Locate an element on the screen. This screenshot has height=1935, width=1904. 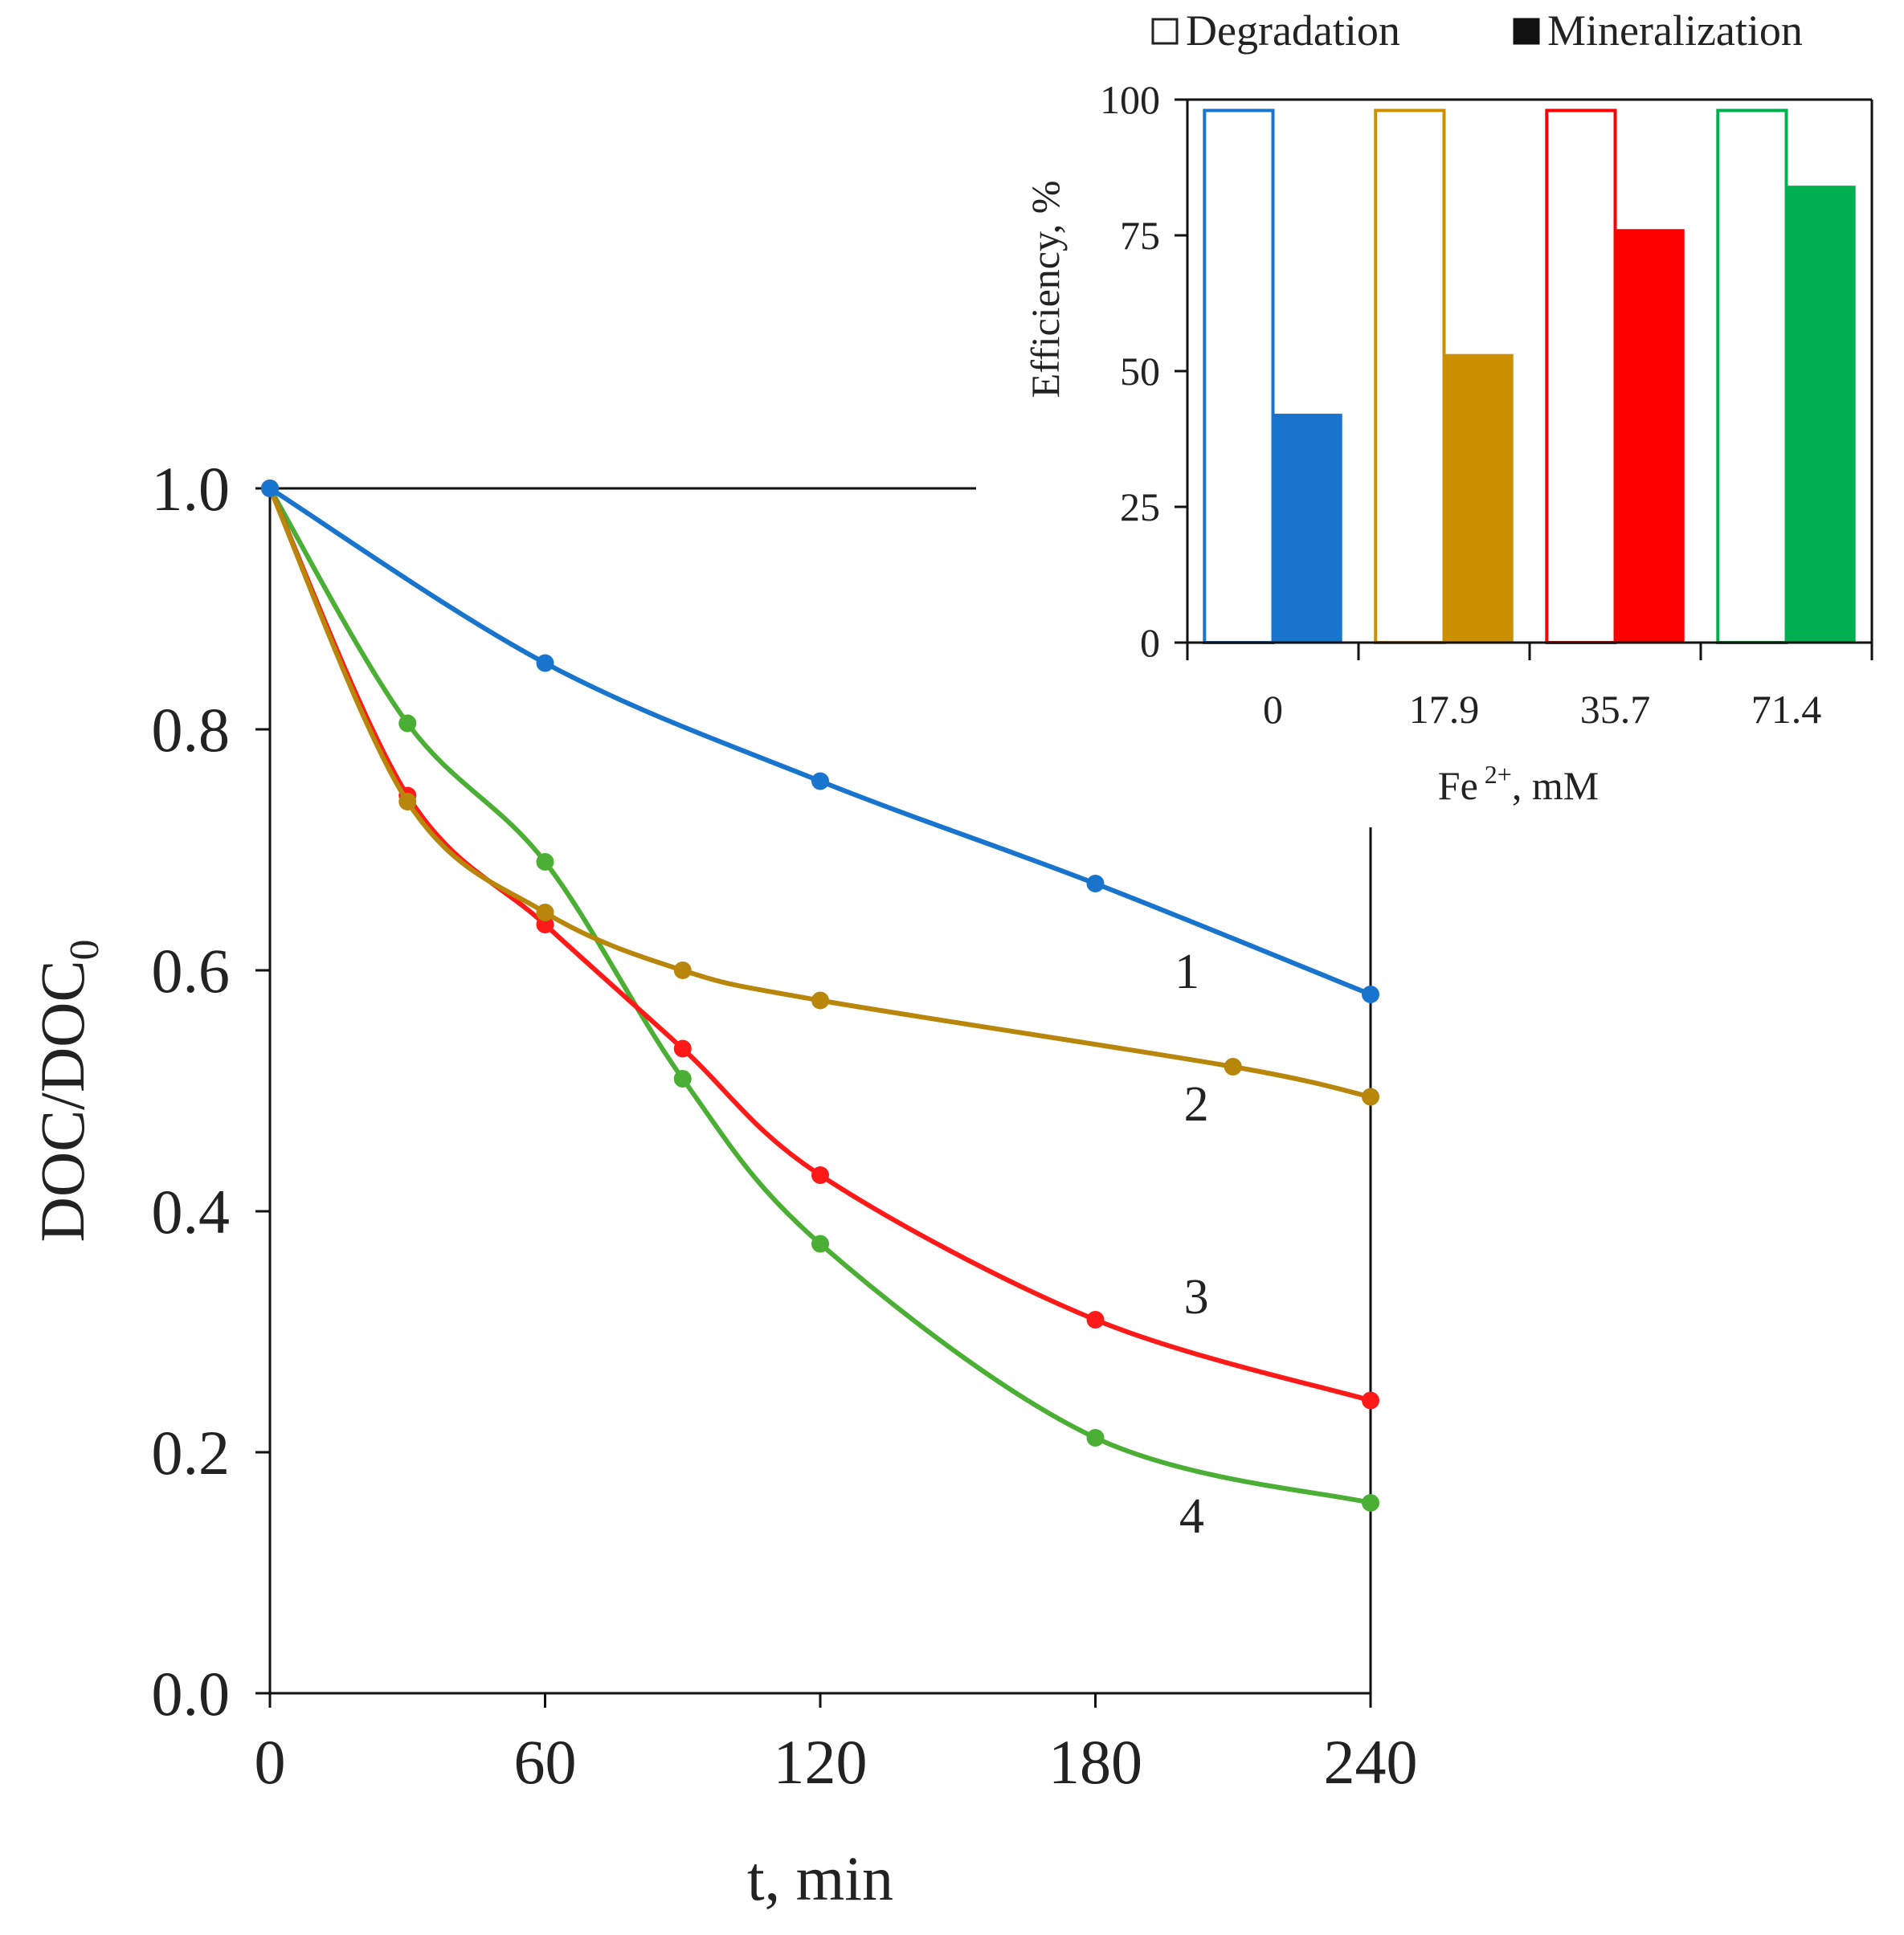
curve-label-2: 2 is located at coordinates (1196, 1104).